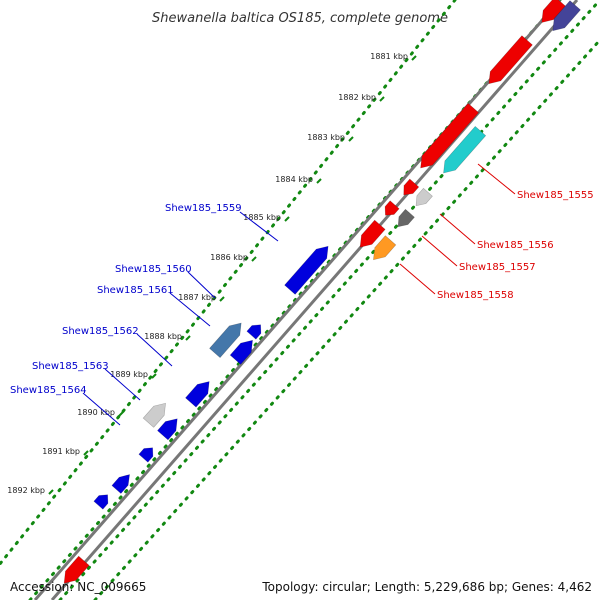 The width and height of the screenshot is (600, 600). Describe the element at coordinates (78, 587) in the screenshot. I see `accession-text: Accession: NC_009665` at that location.